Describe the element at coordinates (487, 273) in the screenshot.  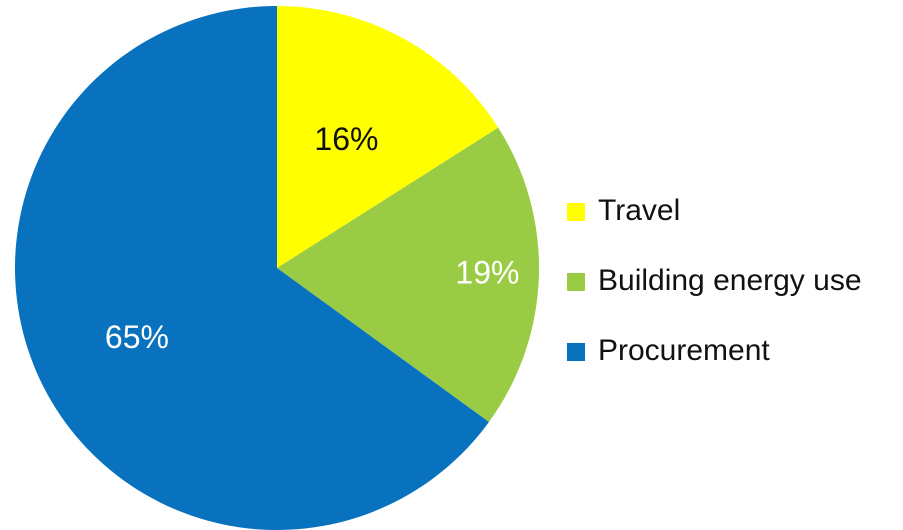
I see `data-label-building-energy-use: 19%` at that location.